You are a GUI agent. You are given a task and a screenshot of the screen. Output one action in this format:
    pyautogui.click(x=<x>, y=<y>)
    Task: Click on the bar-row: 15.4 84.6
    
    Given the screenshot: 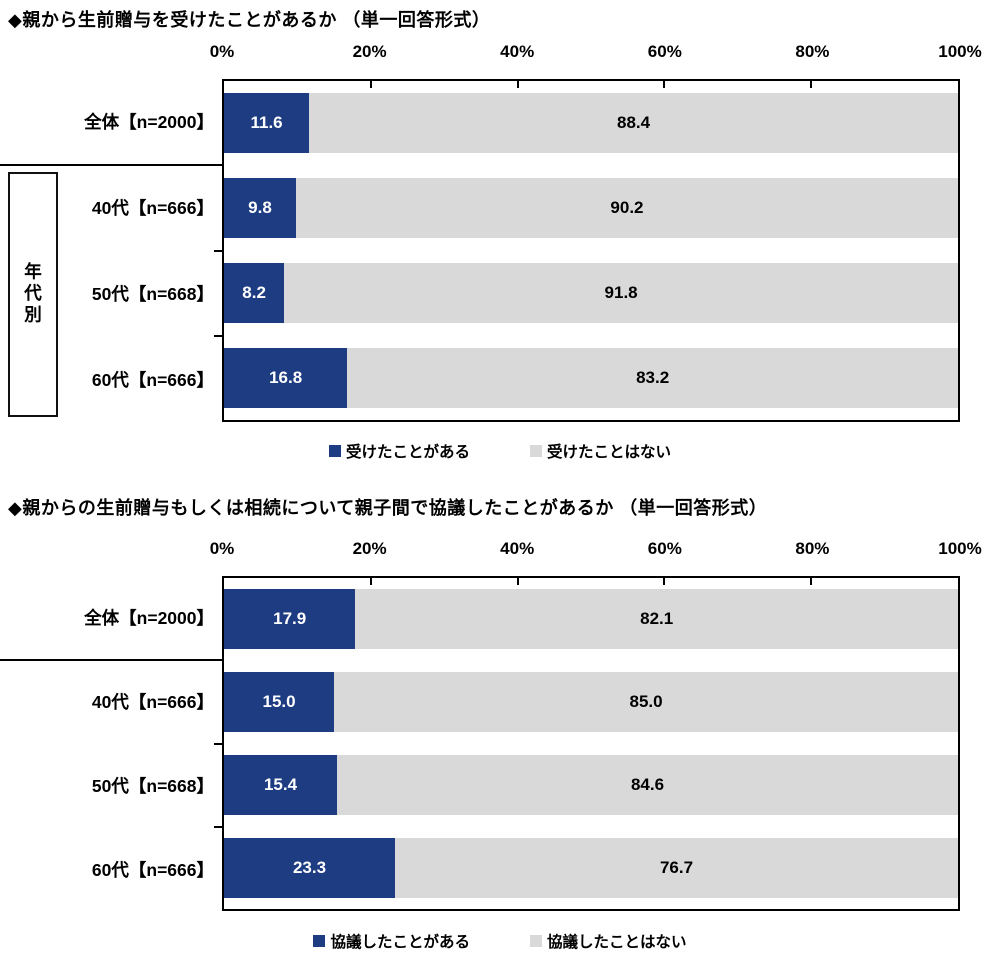 What is the action you would take?
    pyautogui.click(x=591, y=785)
    